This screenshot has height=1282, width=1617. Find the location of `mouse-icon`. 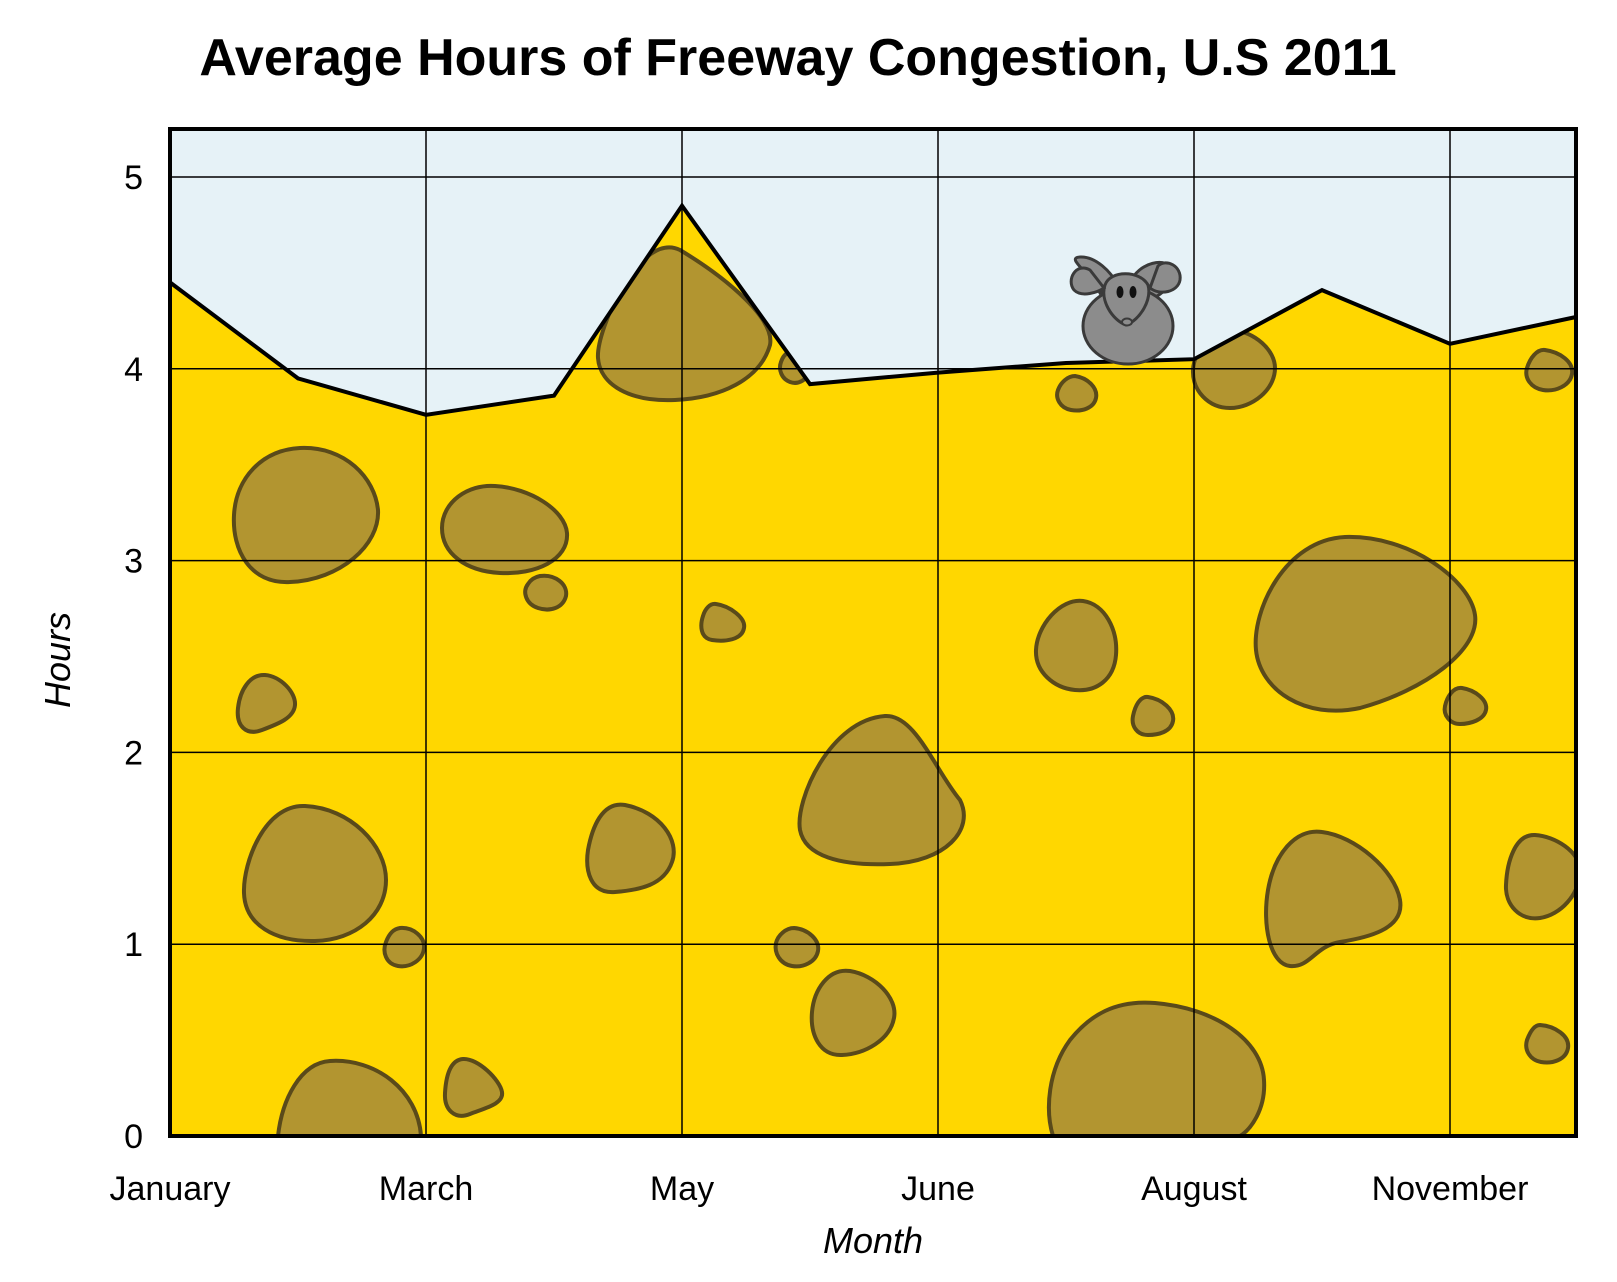

mouse-icon is located at coordinates (1125, 310).